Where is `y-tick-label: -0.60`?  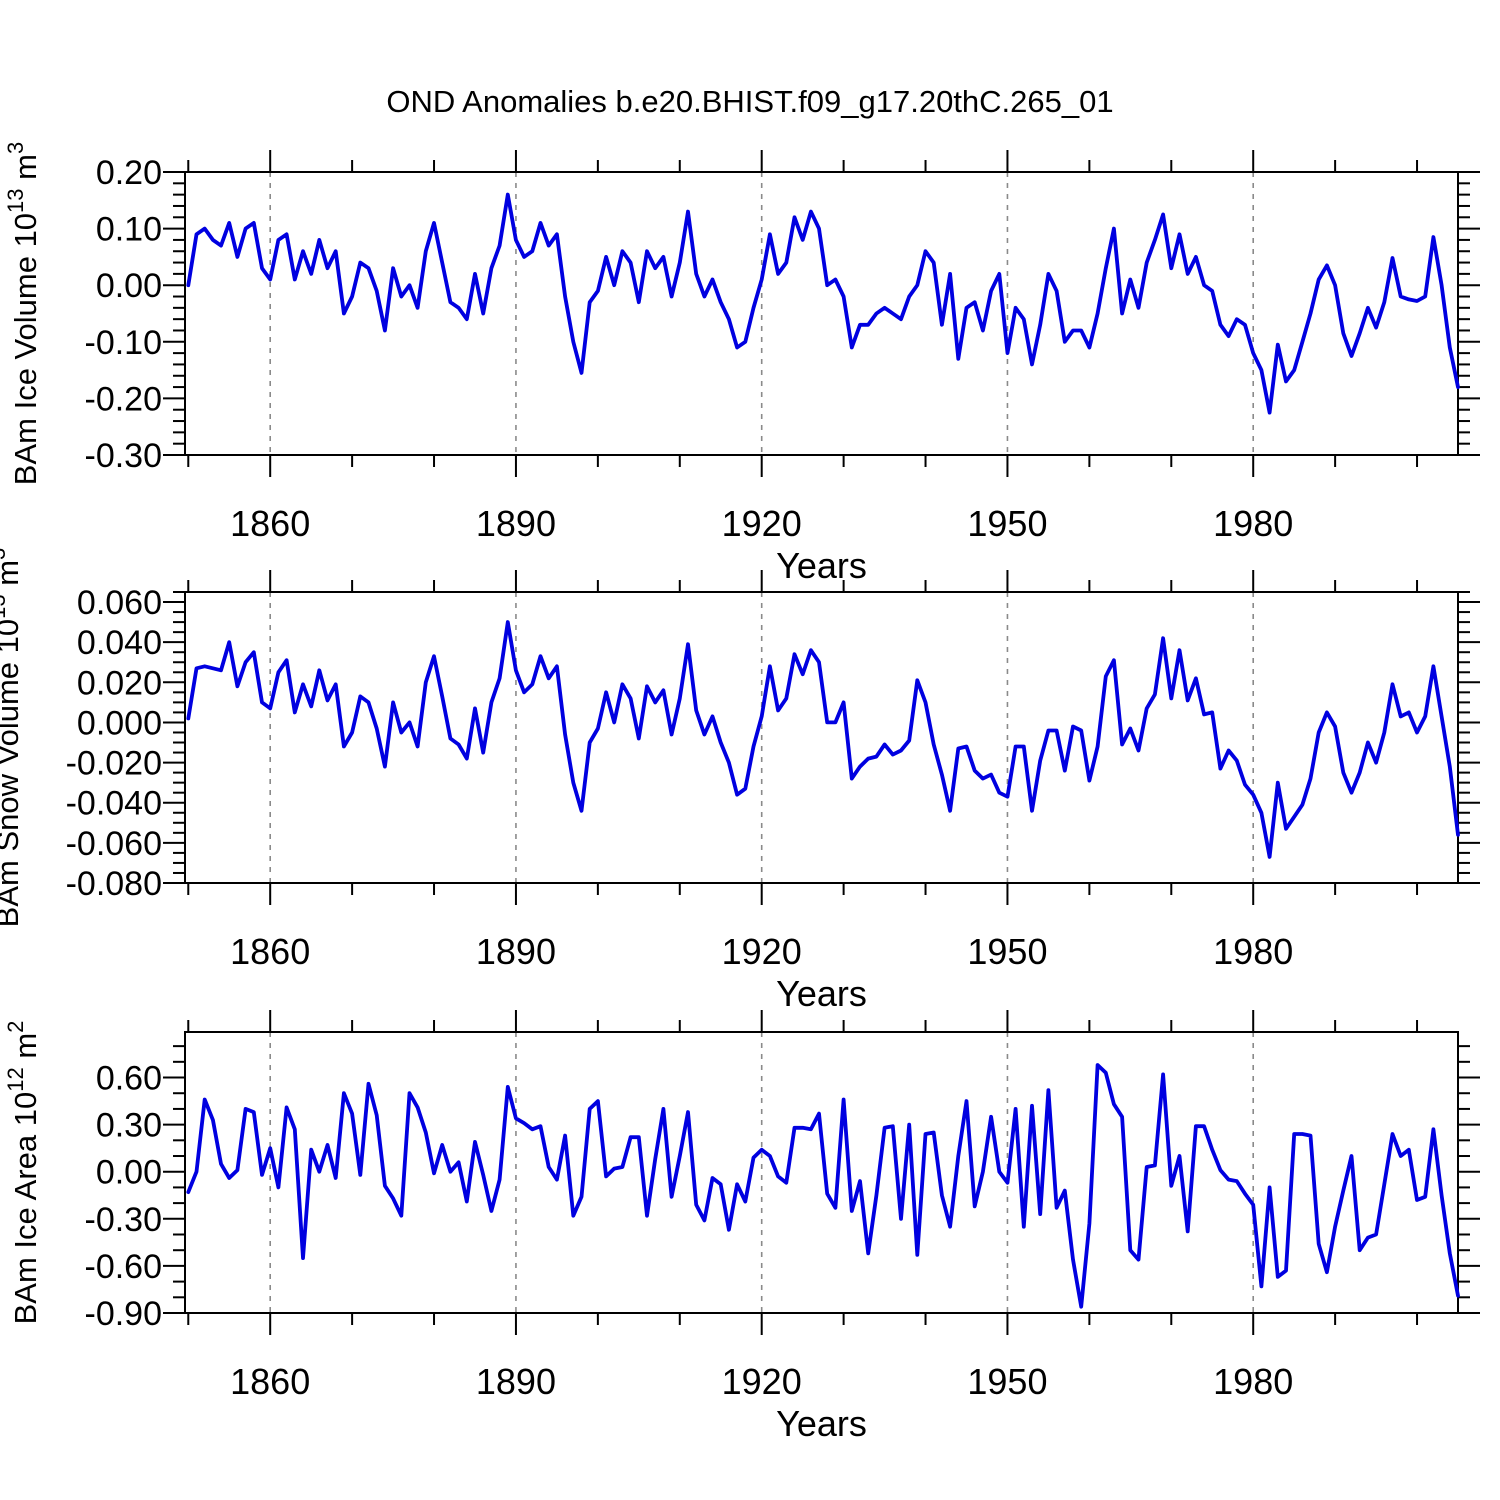 y-tick-label: -0.60 is located at coordinates (124, 1267).